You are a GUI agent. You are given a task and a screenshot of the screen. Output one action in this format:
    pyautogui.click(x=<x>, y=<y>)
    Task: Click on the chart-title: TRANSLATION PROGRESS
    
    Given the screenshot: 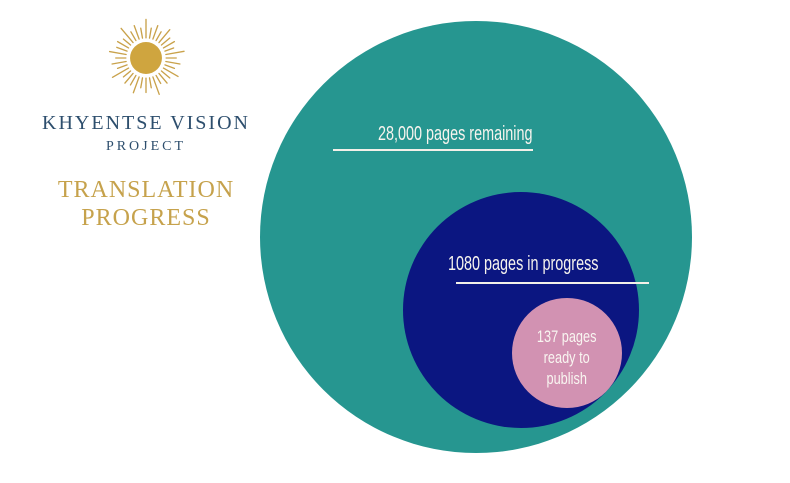 What is the action you would take?
    pyautogui.click(x=146, y=204)
    